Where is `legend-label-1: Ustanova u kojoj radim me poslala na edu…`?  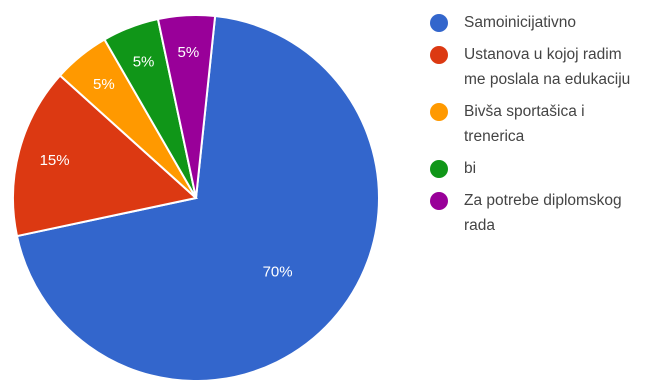 legend-label-1: Ustanova u kojoj radim me poslala na edu… is located at coordinates (547, 67).